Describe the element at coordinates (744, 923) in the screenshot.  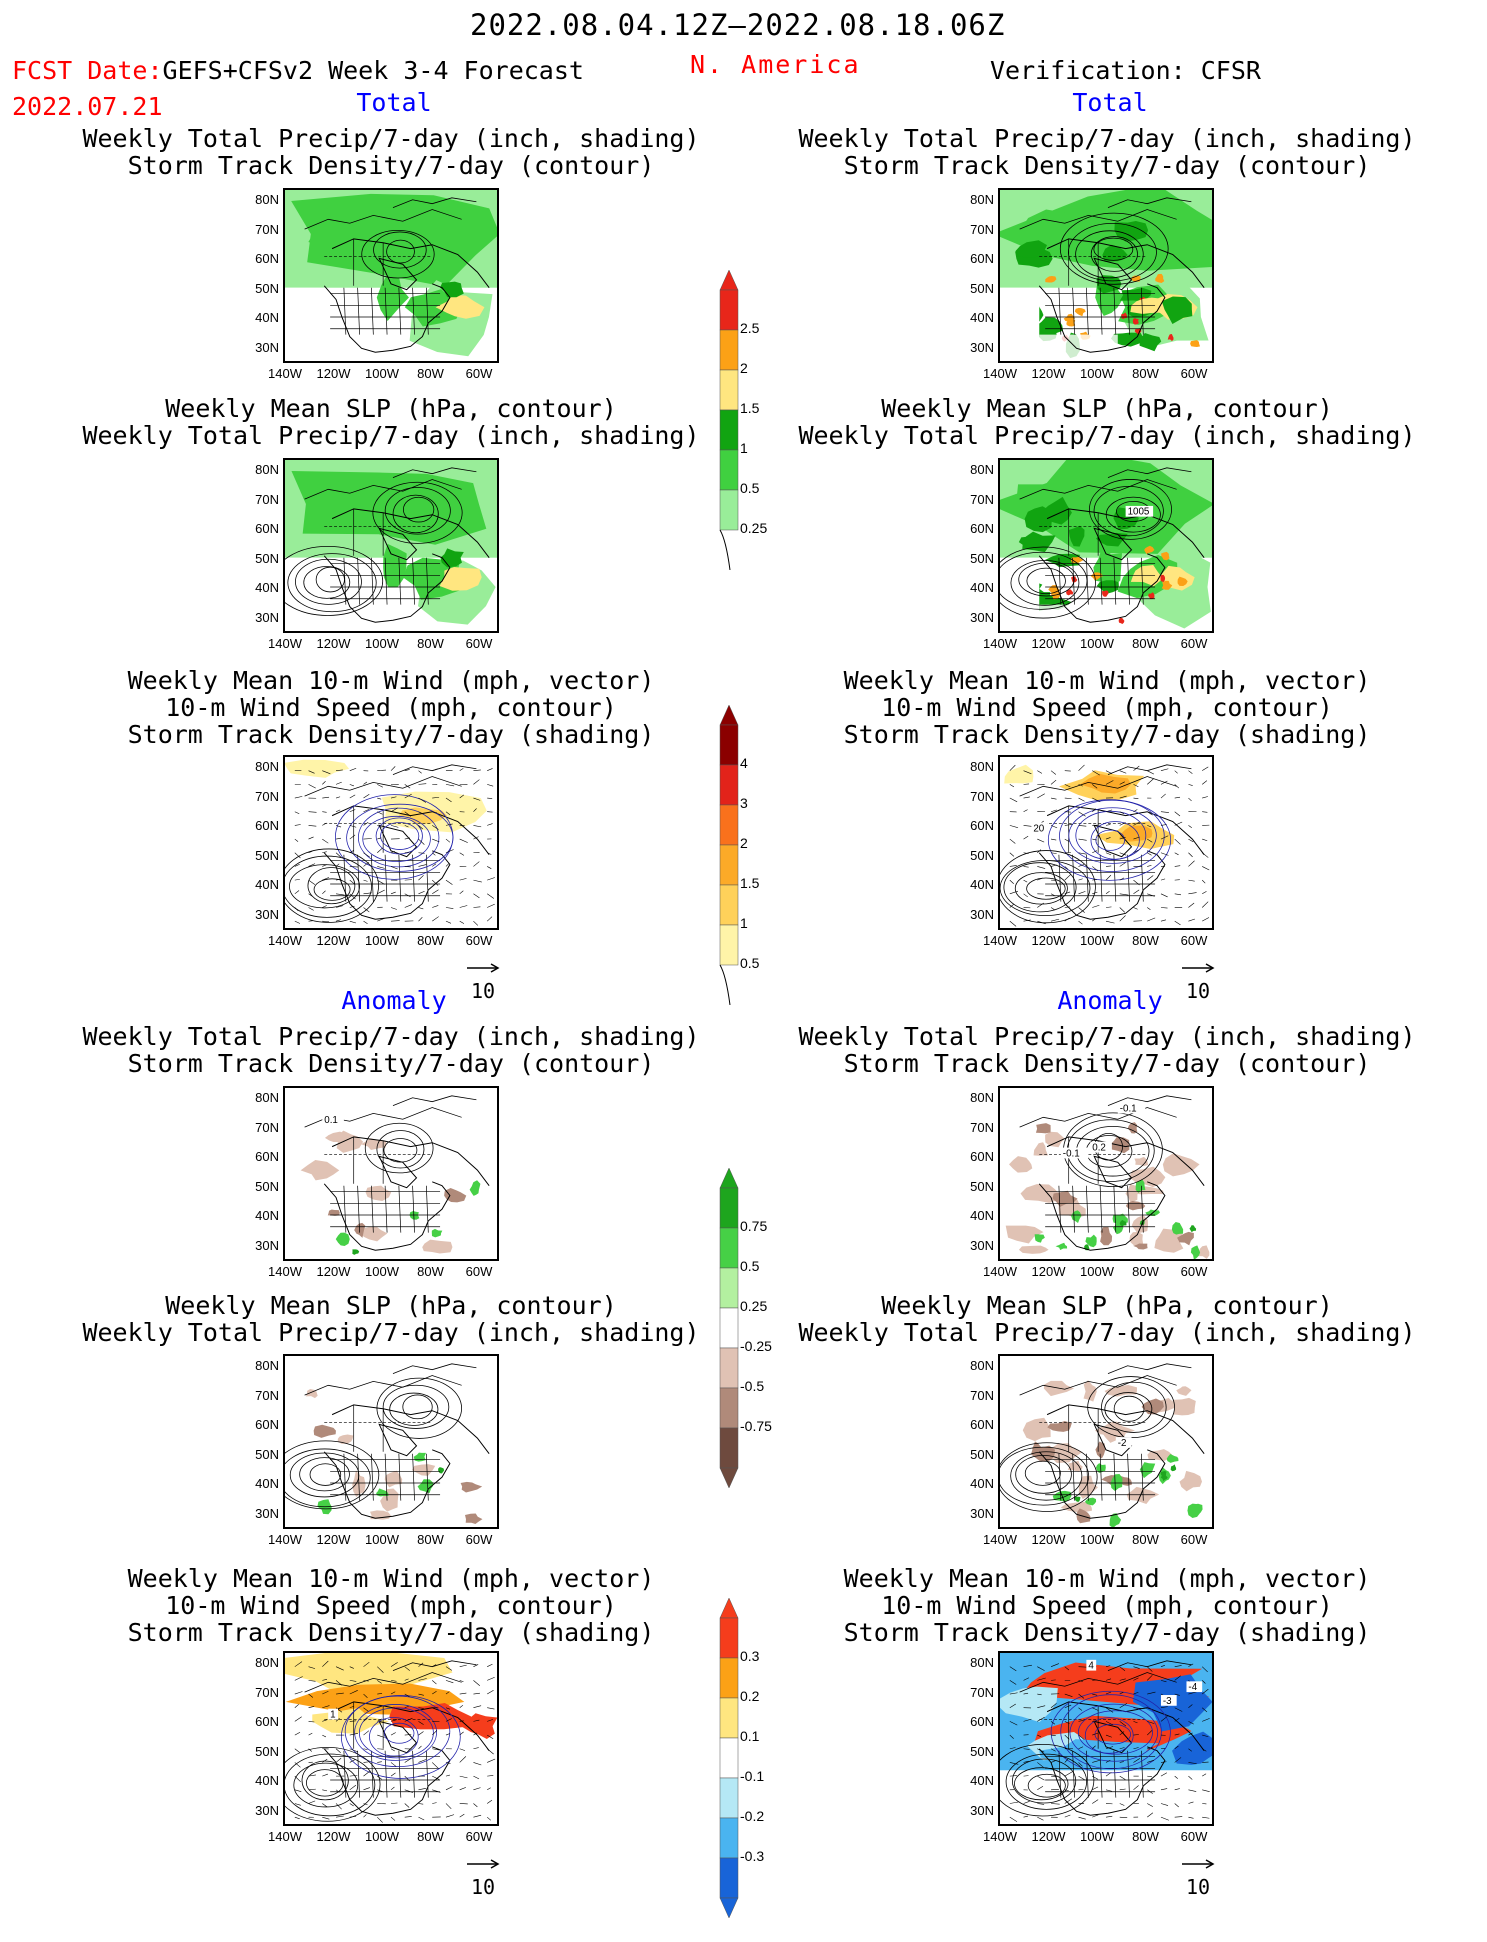
I see `colorbar-tick-label: 1` at that location.